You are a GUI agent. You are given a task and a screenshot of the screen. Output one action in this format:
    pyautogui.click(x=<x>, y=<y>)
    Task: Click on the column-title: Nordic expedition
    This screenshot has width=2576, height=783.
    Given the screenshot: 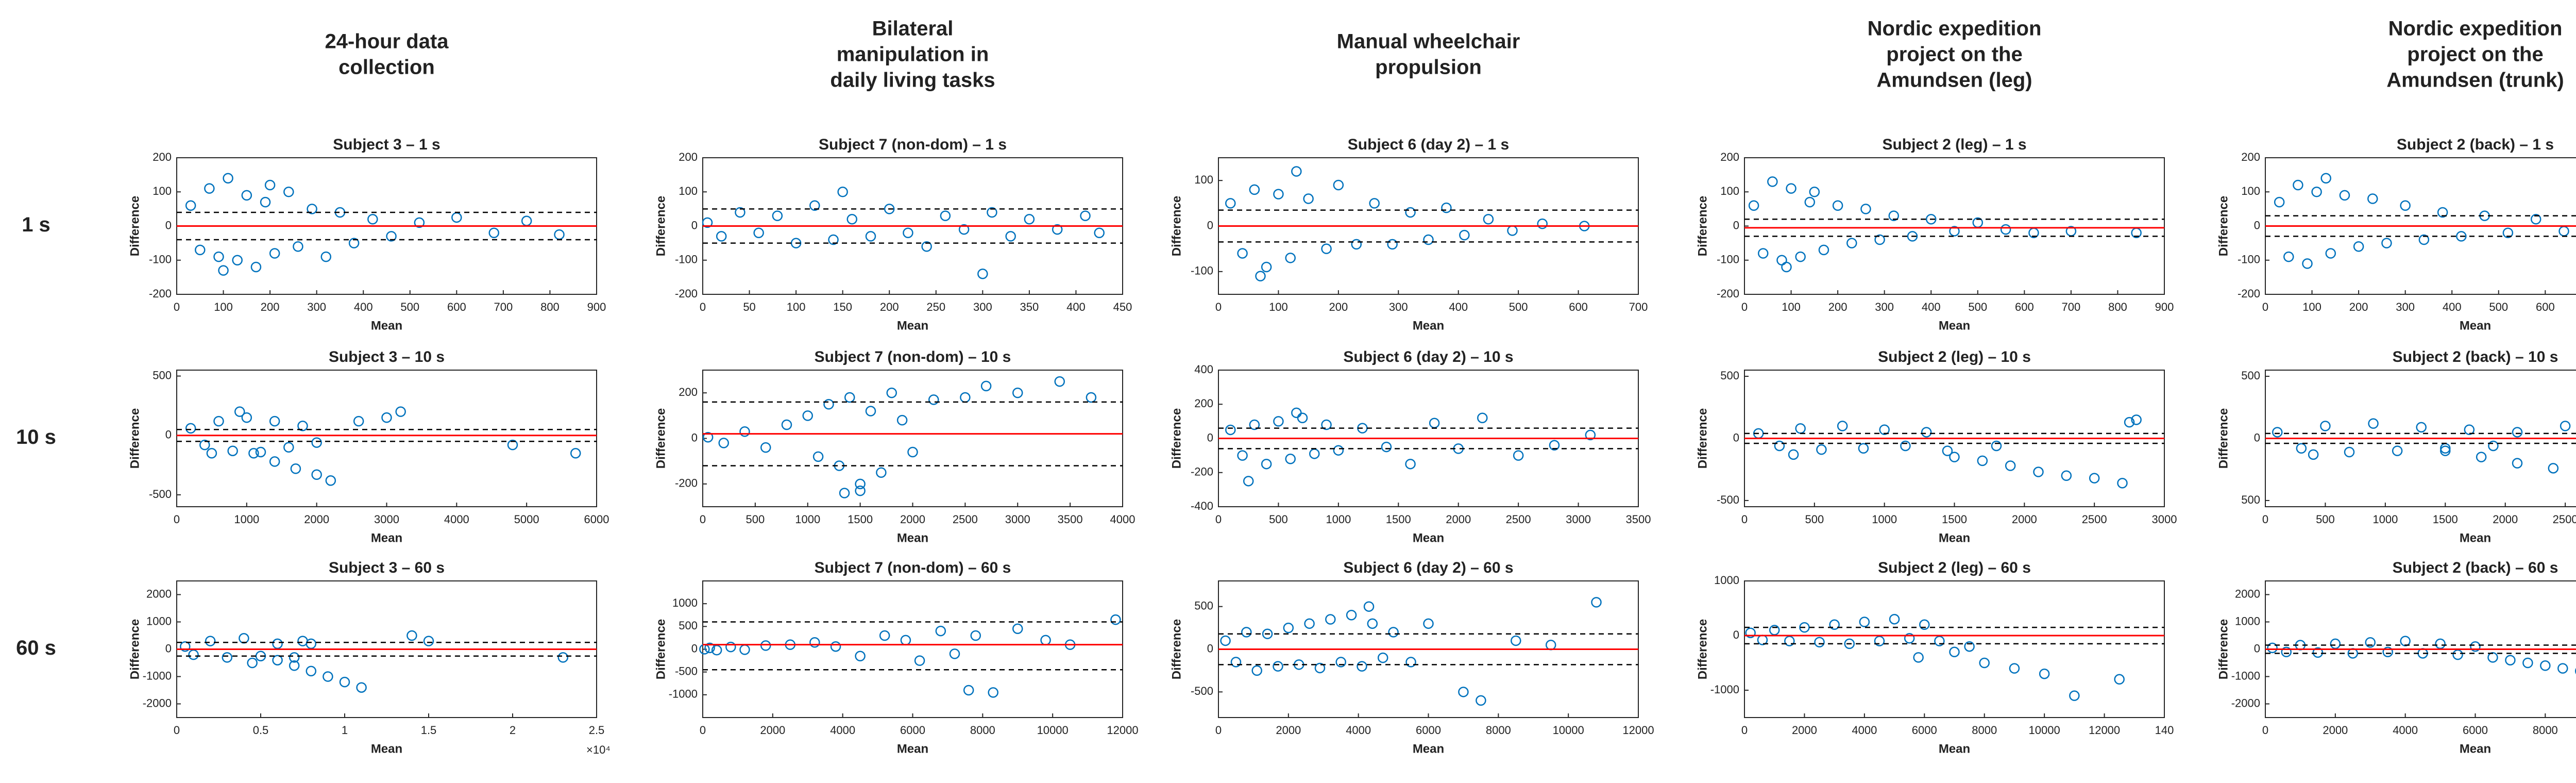 What is the action you would take?
    pyautogui.click(x=1955, y=29)
    